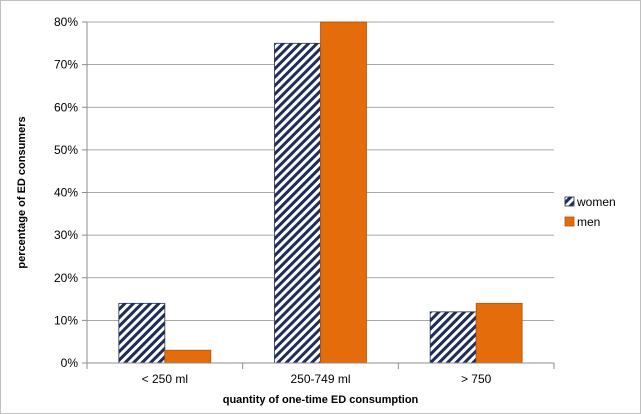 The height and width of the screenshot is (414, 641). What do you see at coordinates (320, 379) in the screenshot?
I see `x-tick-label: 250-749 ml` at bounding box center [320, 379].